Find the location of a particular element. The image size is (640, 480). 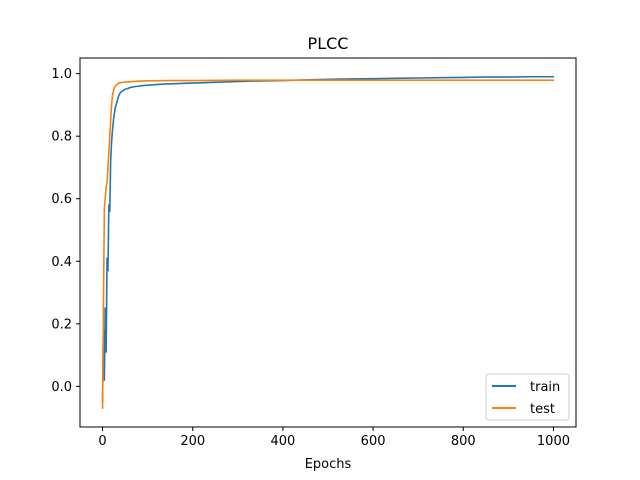

y-tick-label: 0.0 is located at coordinates (61, 387).